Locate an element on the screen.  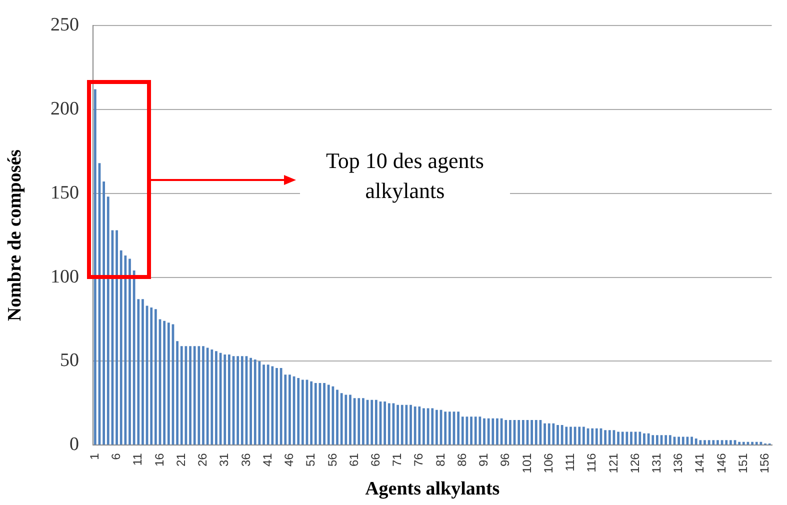
x-tick-label: 81 is located at coordinates (440, 459).